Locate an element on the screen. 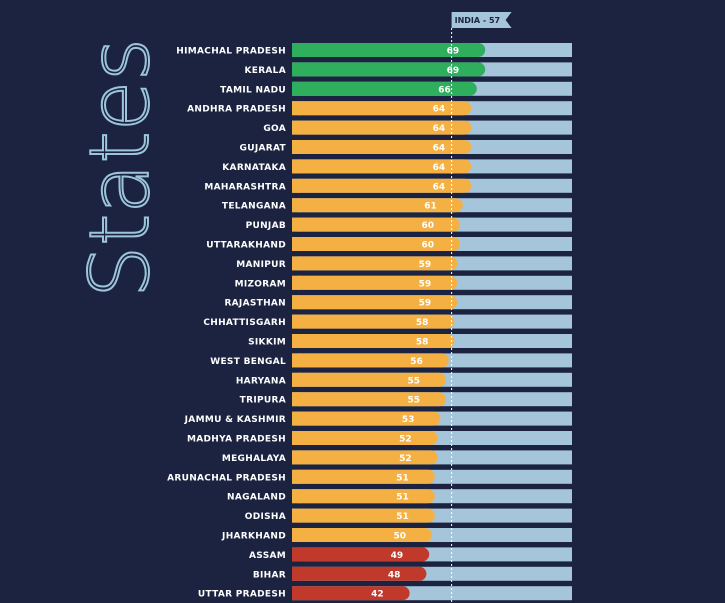  category-label: UTTARAKHAND is located at coordinates (246, 246).